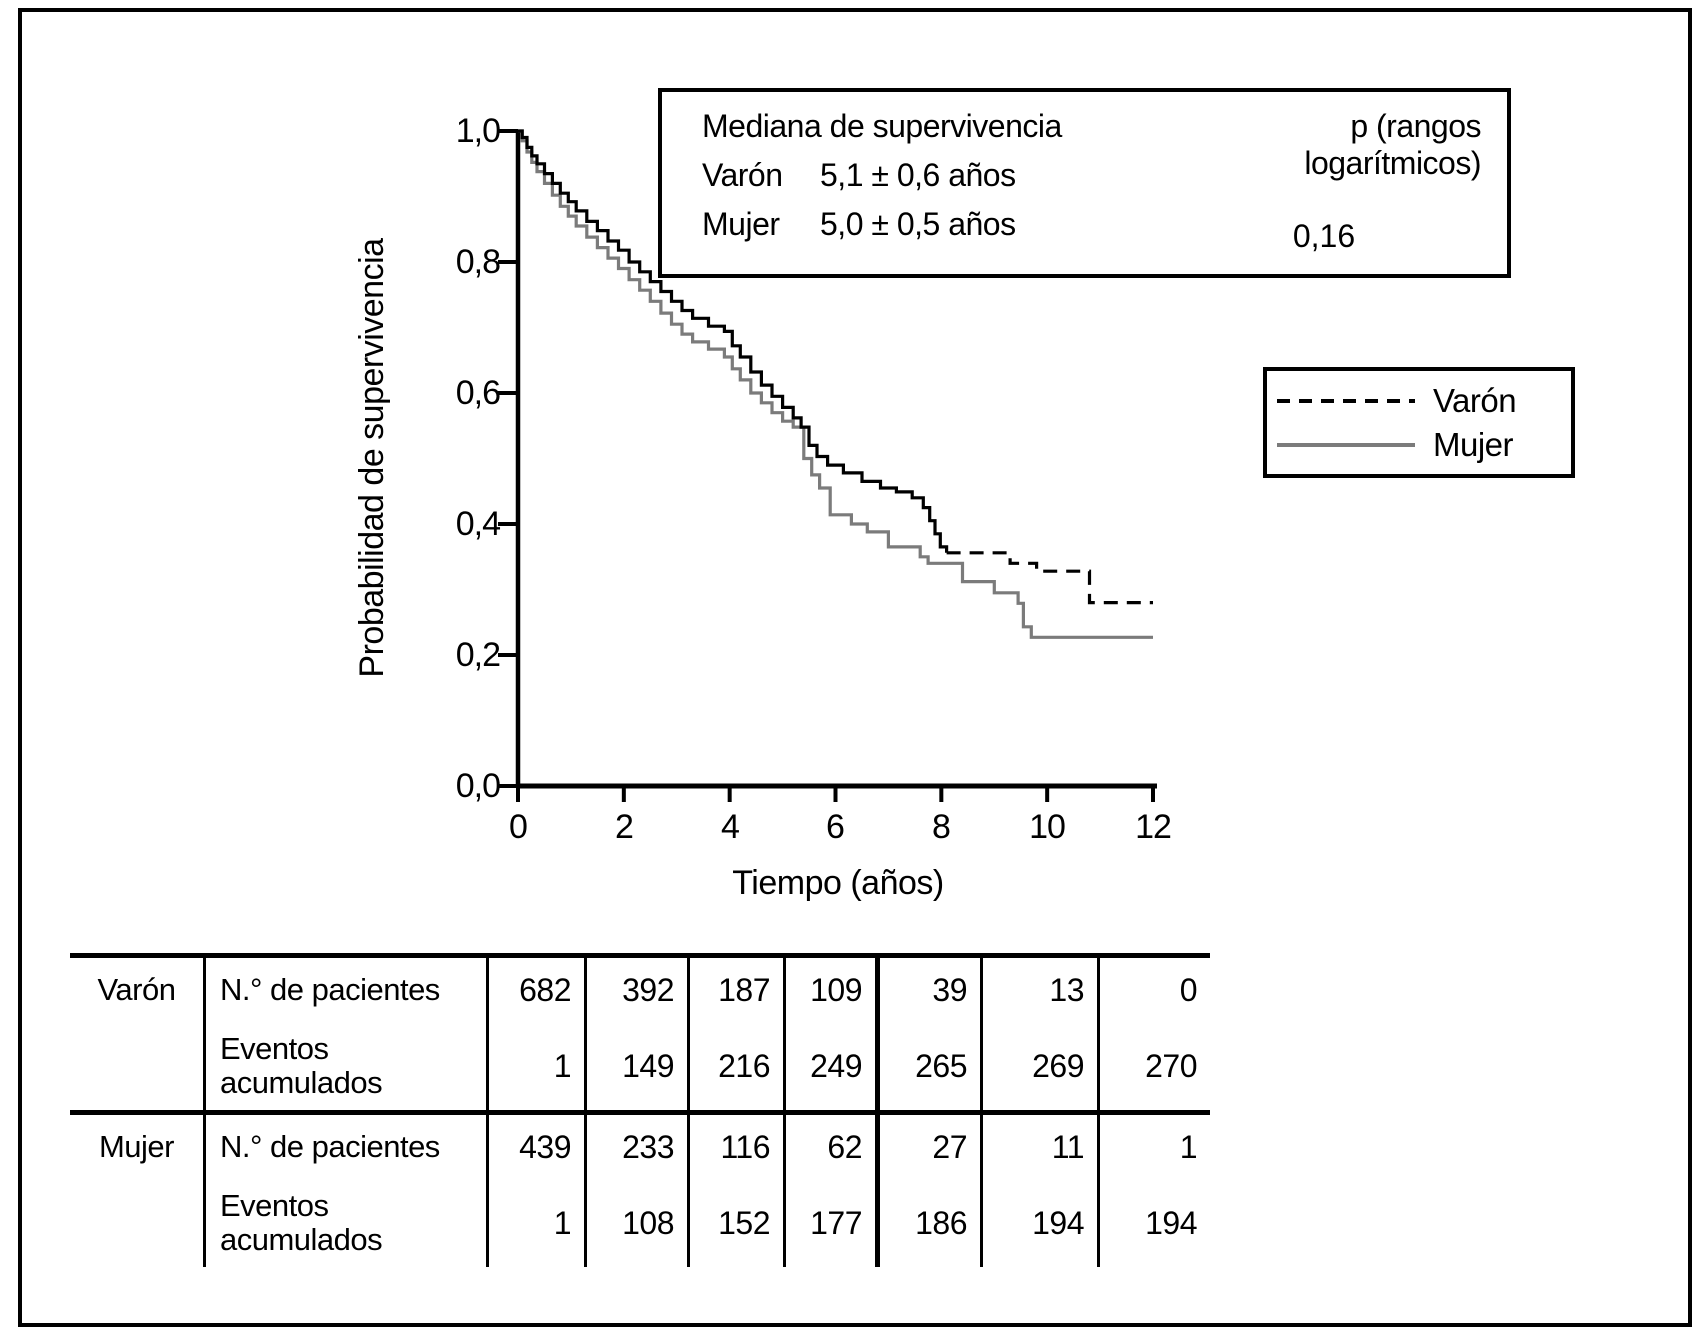 This screenshot has height=1333, width=1706. I want to click on table-value: 27, so click(927, 1147).